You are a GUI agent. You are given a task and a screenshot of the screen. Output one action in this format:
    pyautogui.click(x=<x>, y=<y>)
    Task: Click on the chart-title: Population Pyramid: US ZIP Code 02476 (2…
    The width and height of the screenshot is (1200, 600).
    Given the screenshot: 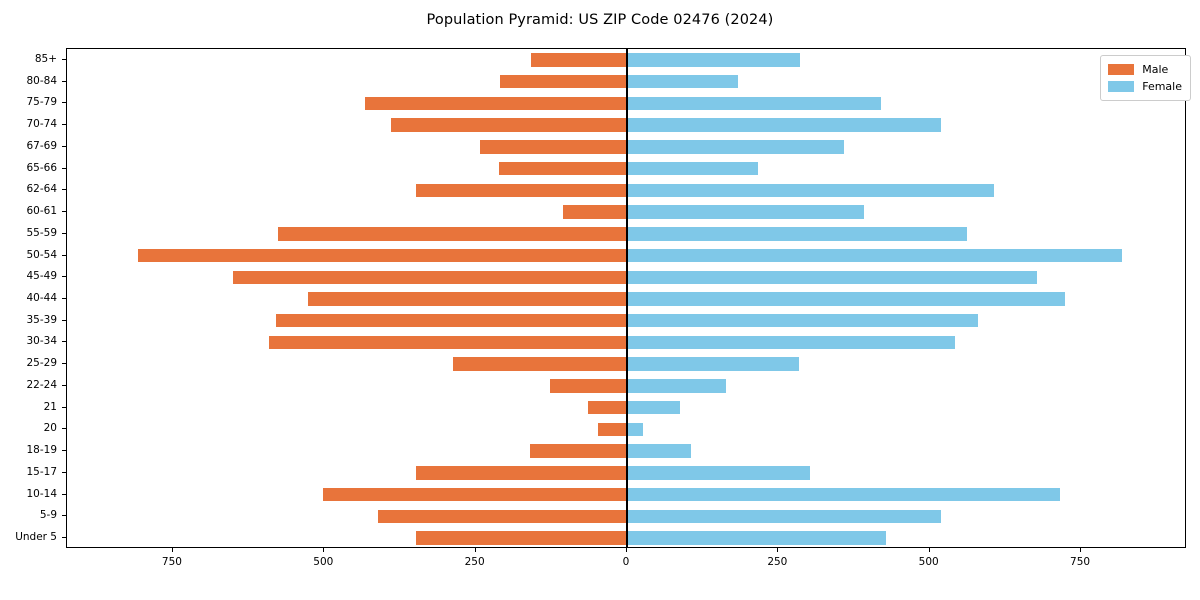 What is the action you would take?
    pyautogui.click(x=600, y=20)
    